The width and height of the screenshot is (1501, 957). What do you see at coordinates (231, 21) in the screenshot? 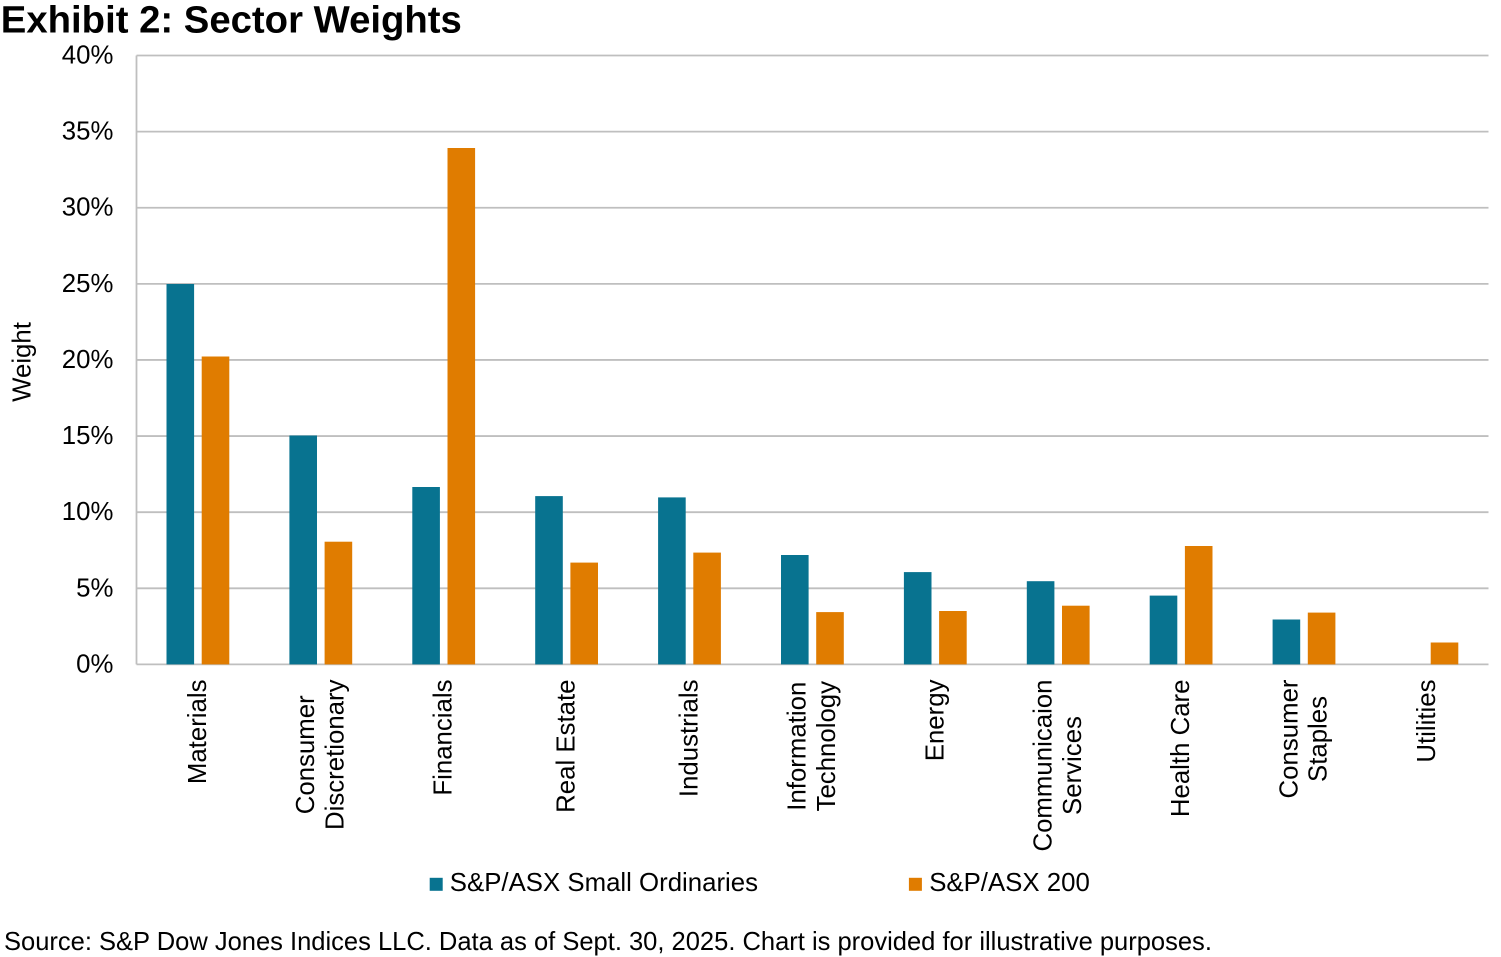
I see `svg-text: Exhibit 2: Sector Weights` at bounding box center [231, 21].